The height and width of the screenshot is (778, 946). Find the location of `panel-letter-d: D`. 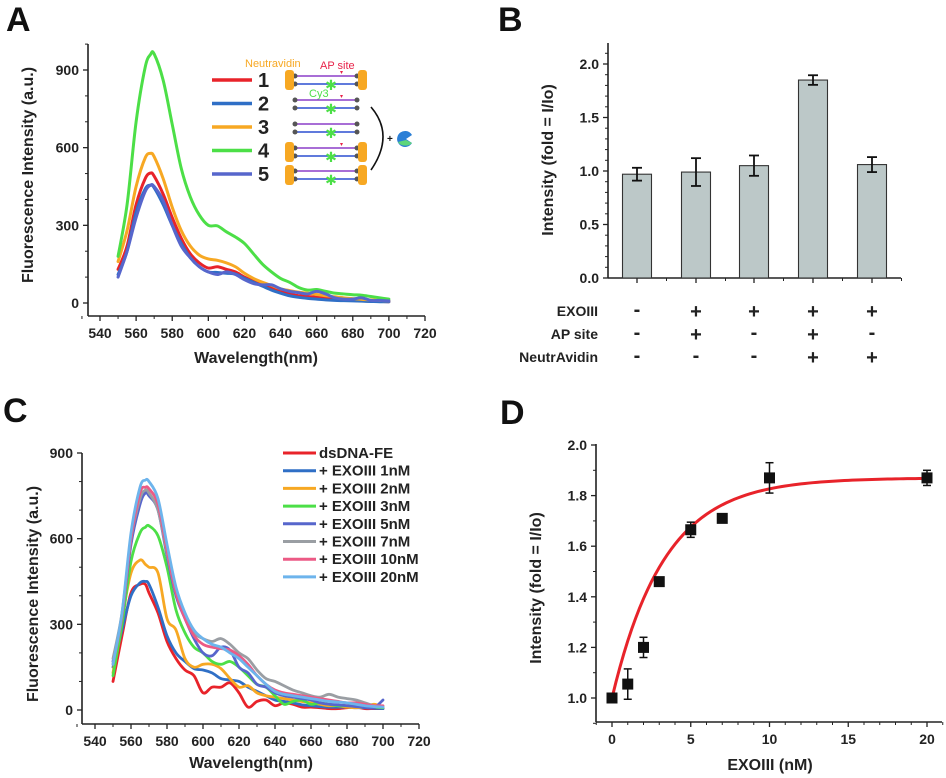

panel-letter-d: D is located at coordinates (512, 413).